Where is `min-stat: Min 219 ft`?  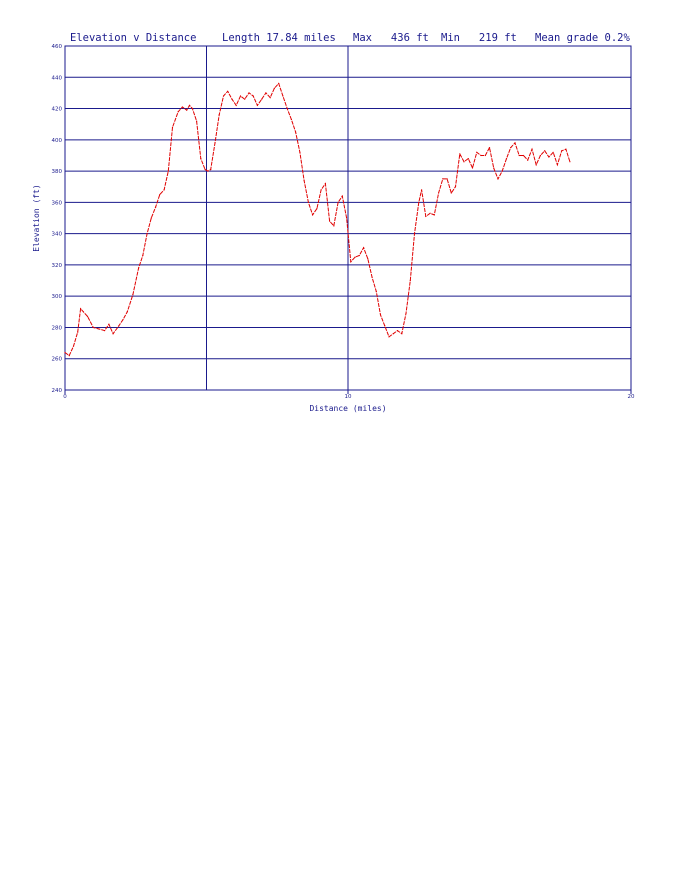
min-stat: Min 219 ft is located at coordinates (479, 38).